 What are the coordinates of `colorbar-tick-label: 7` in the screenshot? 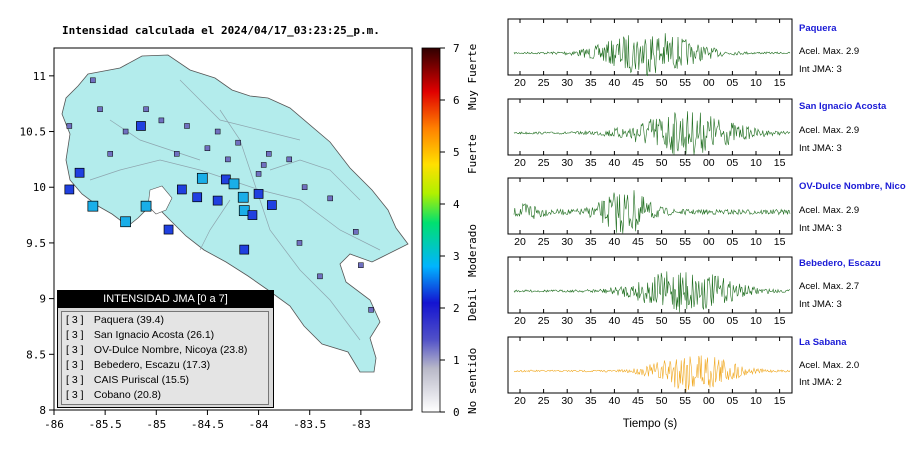 It's located at (456, 48).